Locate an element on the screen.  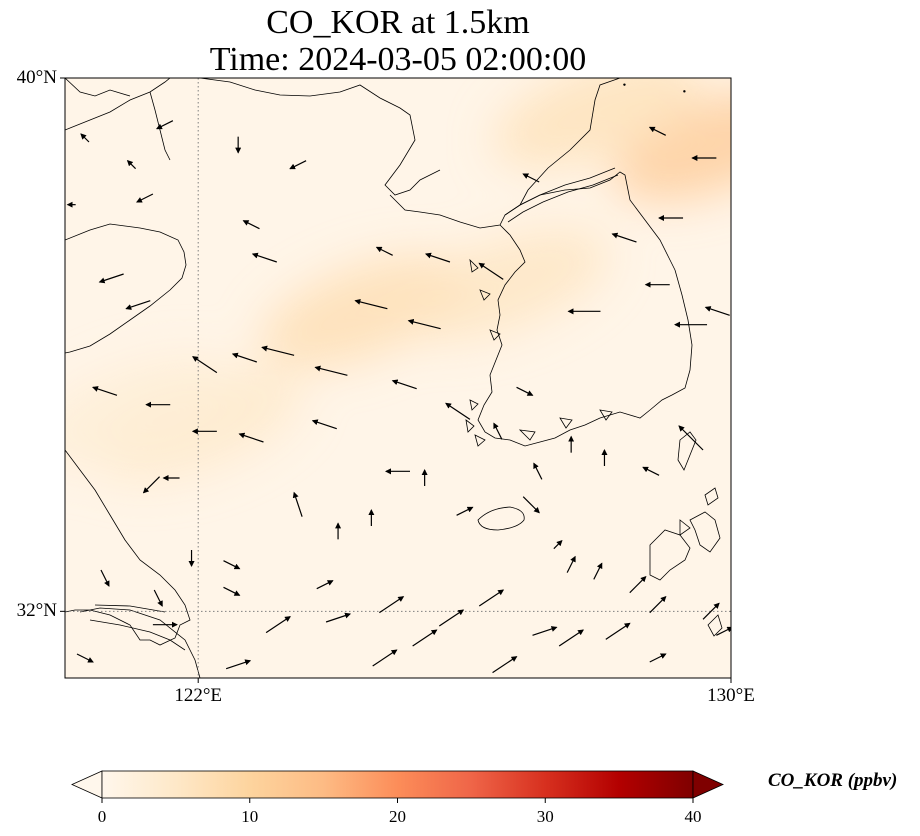
concentration-blob-yellow-sea-north is located at coordinates (365, 311).